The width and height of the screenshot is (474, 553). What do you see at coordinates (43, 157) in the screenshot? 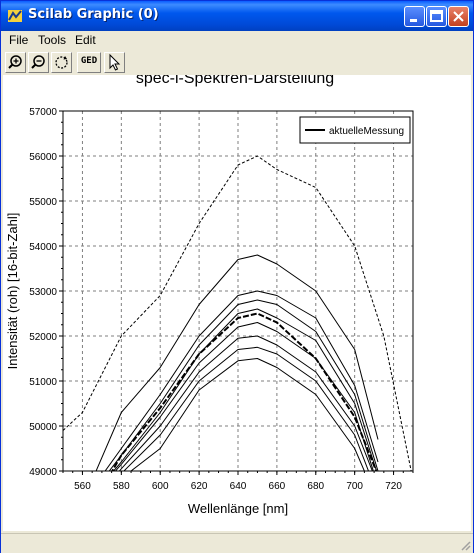
I see `y-tick-label: 56000` at bounding box center [43, 157].